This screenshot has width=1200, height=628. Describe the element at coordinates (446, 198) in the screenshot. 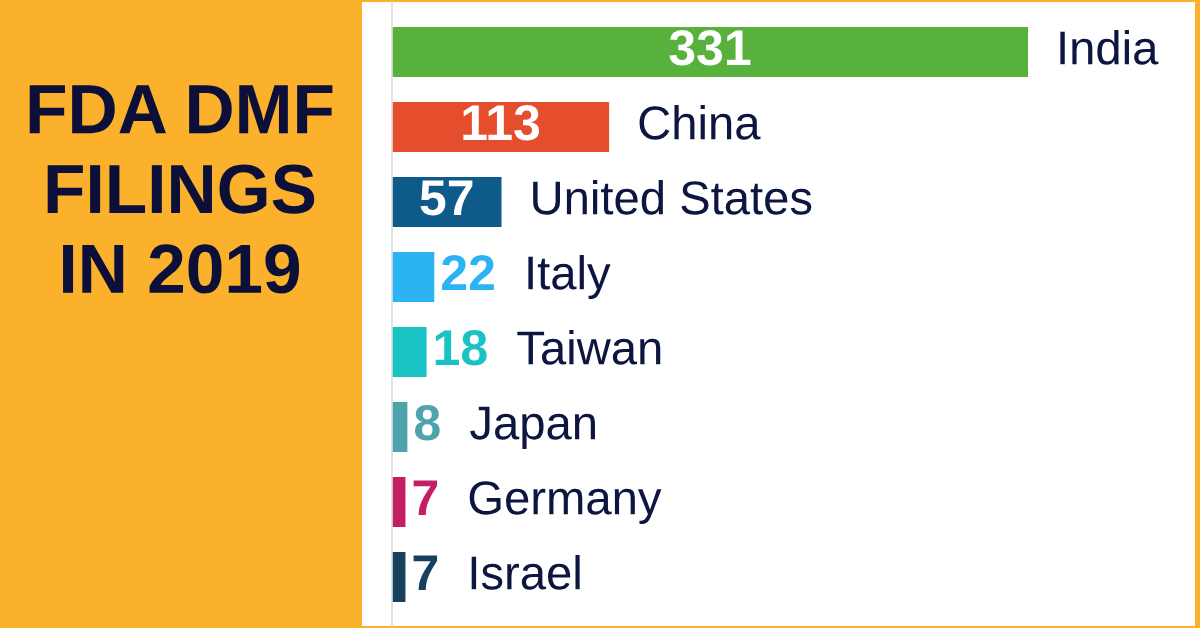

I see `data-label: 57` at that location.